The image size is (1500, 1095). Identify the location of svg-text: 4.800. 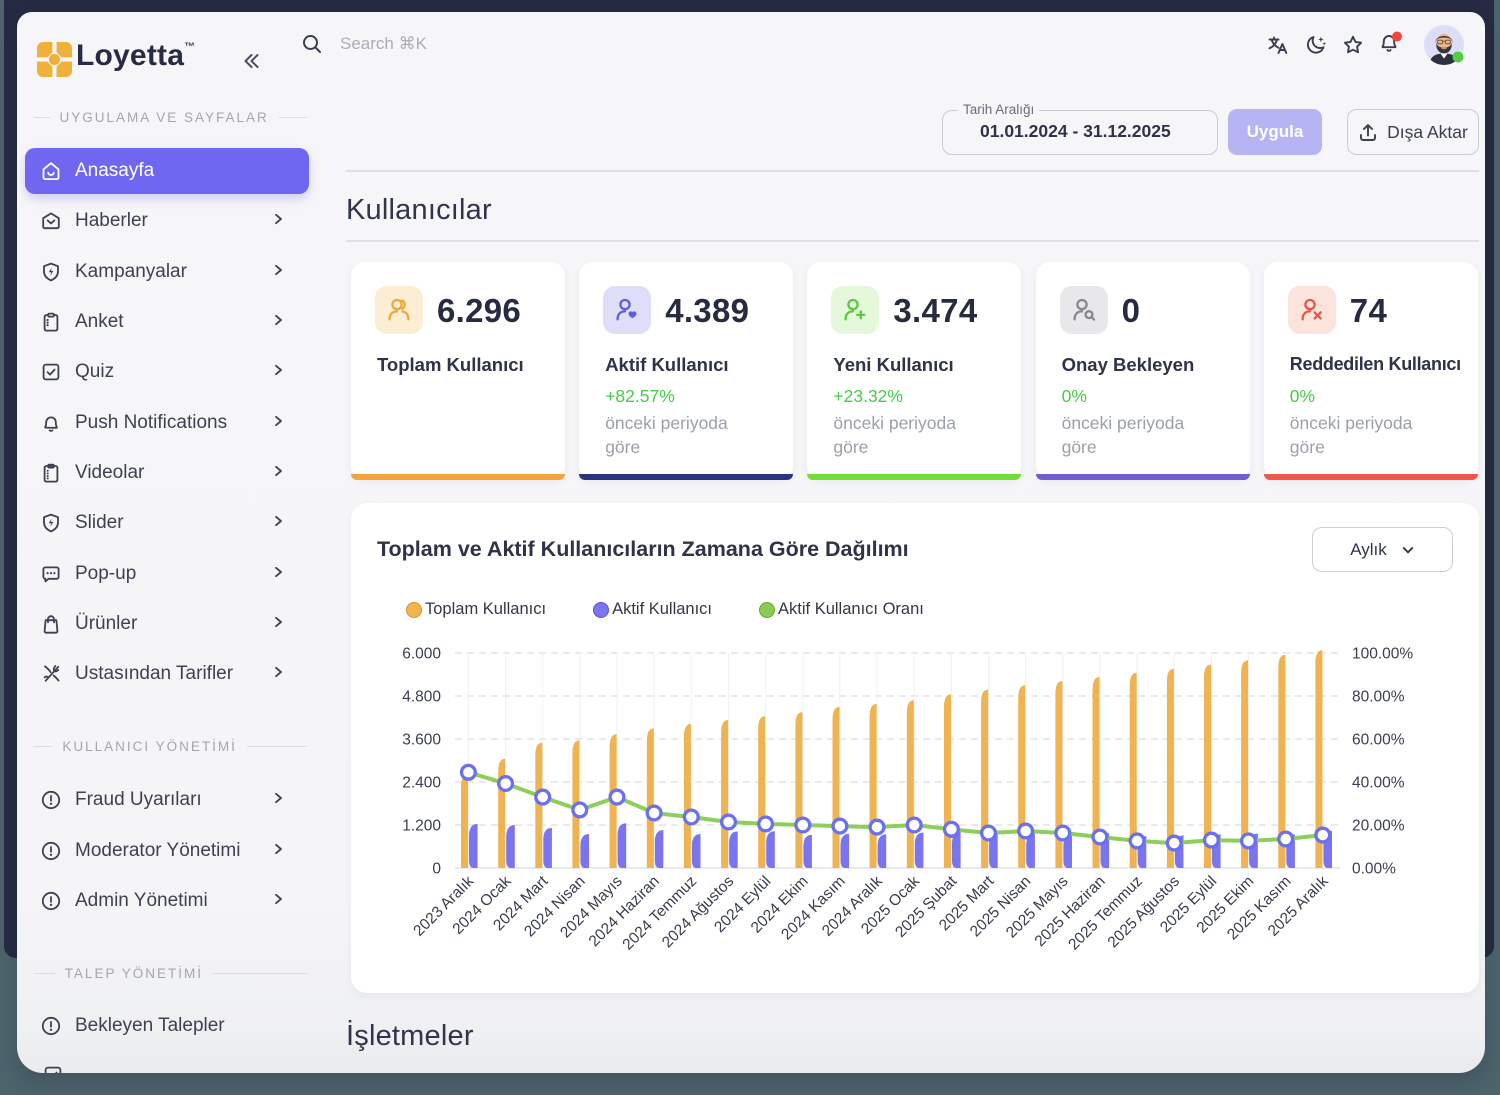
(421, 697).